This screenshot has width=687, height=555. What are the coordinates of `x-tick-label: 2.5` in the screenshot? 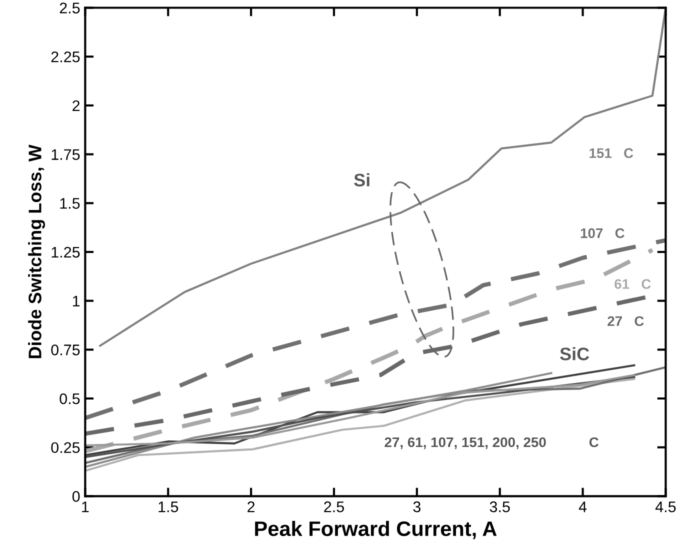 It's located at (334, 506).